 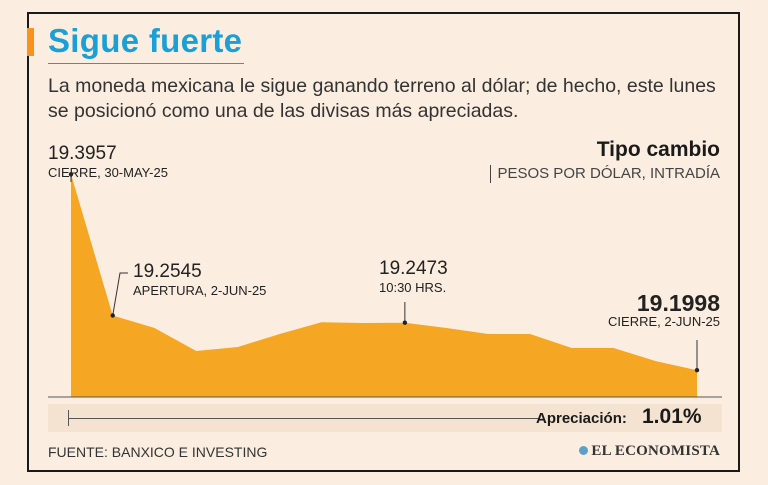 I want to click on annotation-1030: 19.2473 10:30 HRS., so click(x=413, y=277).